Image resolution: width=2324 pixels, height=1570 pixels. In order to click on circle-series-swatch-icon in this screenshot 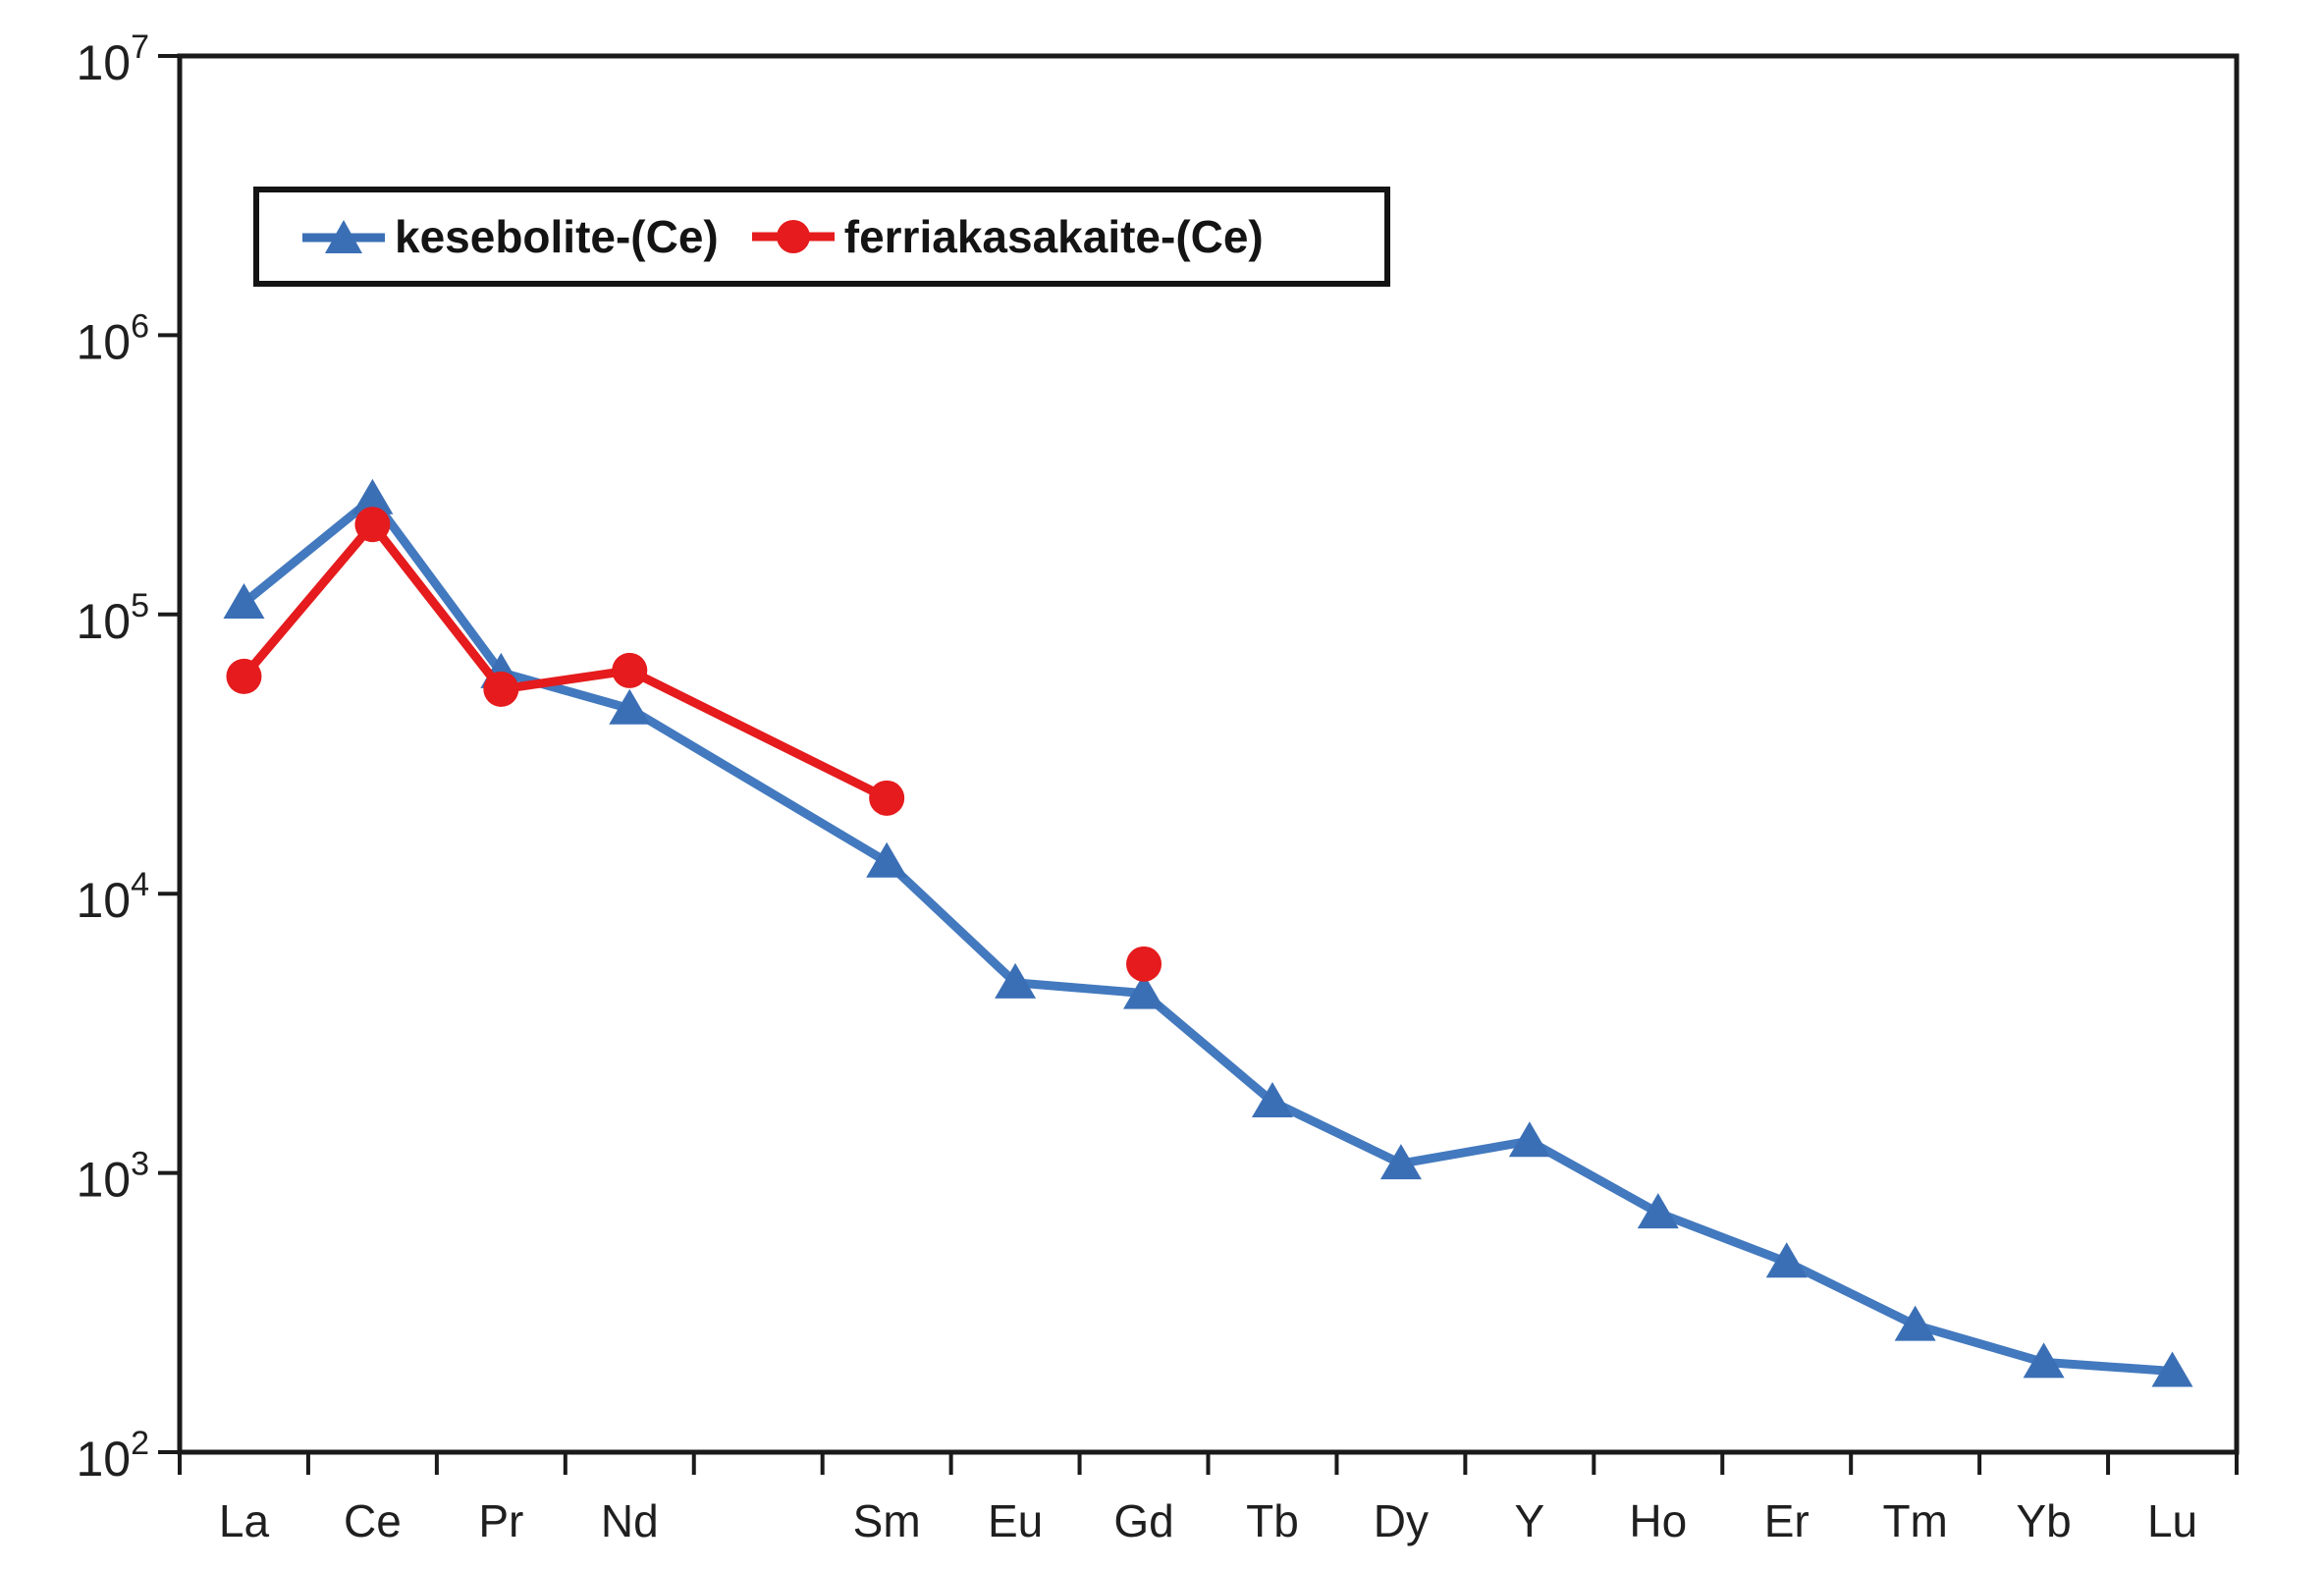, I will do `click(793, 237)`.